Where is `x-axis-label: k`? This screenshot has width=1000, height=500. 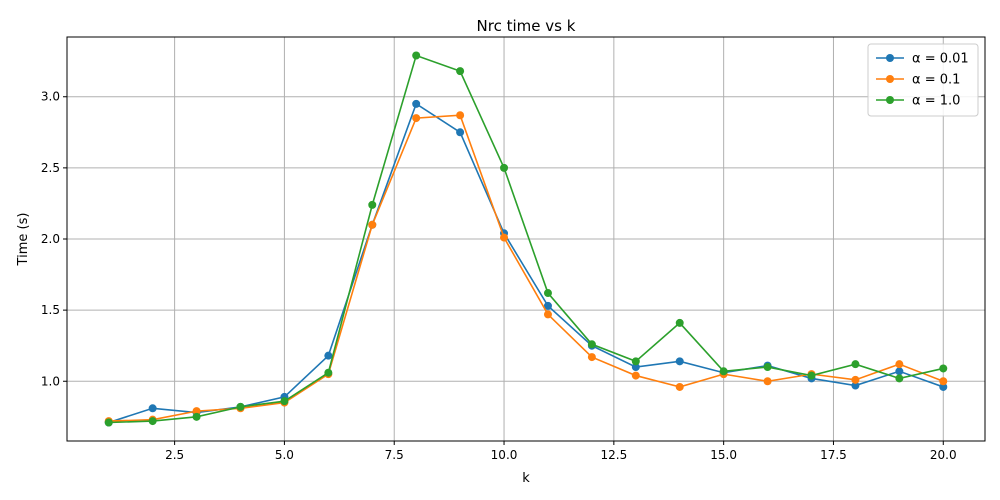
x-axis-label: k is located at coordinates (526, 478).